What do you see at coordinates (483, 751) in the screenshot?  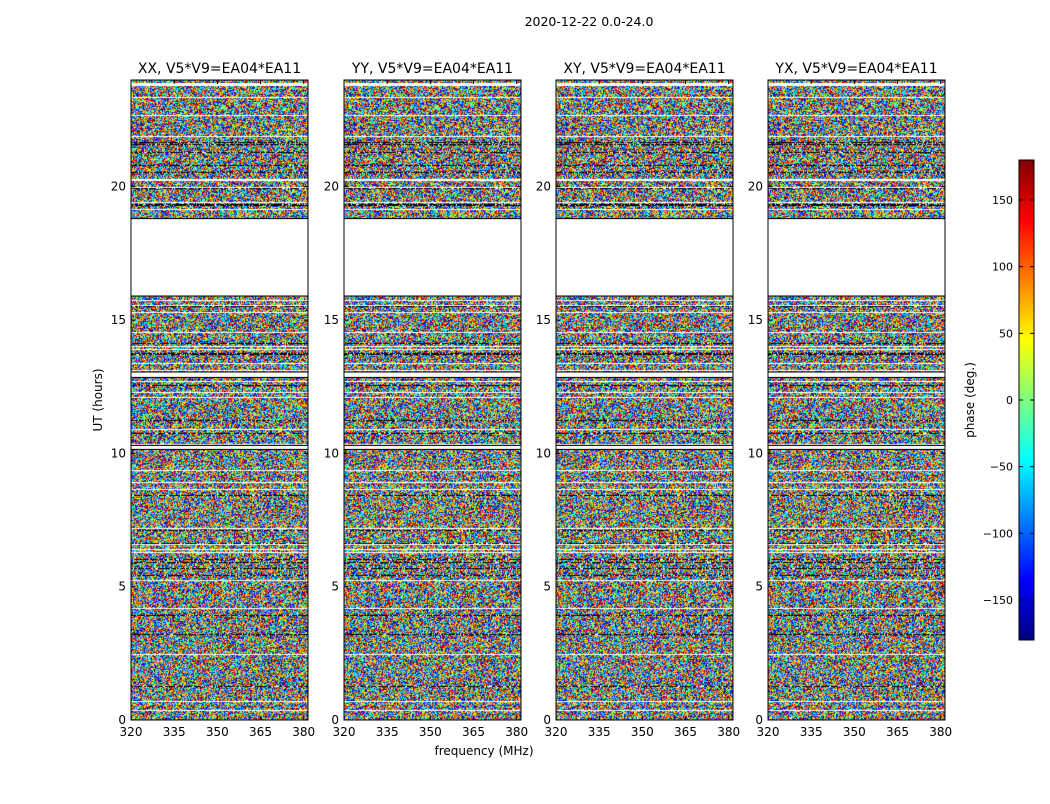 I see `x-axis-label: frequency (MHz)` at bounding box center [483, 751].